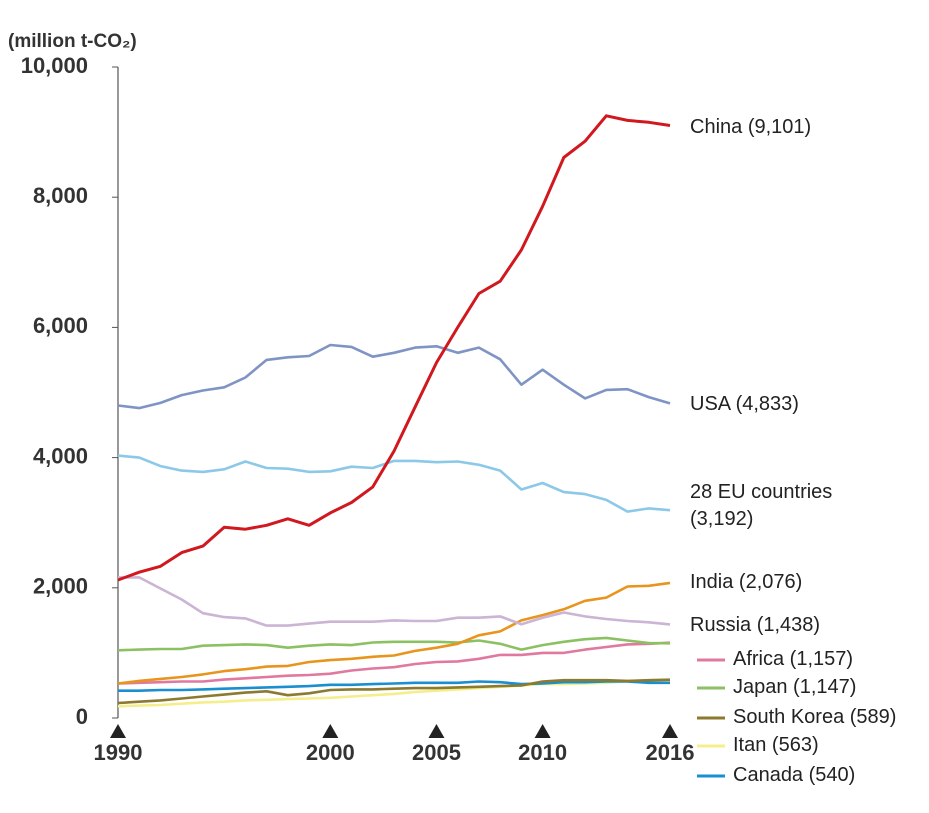 The image size is (929, 813). What do you see at coordinates (60, 325) in the screenshot?
I see `y-tick-label: 6,000` at bounding box center [60, 325].